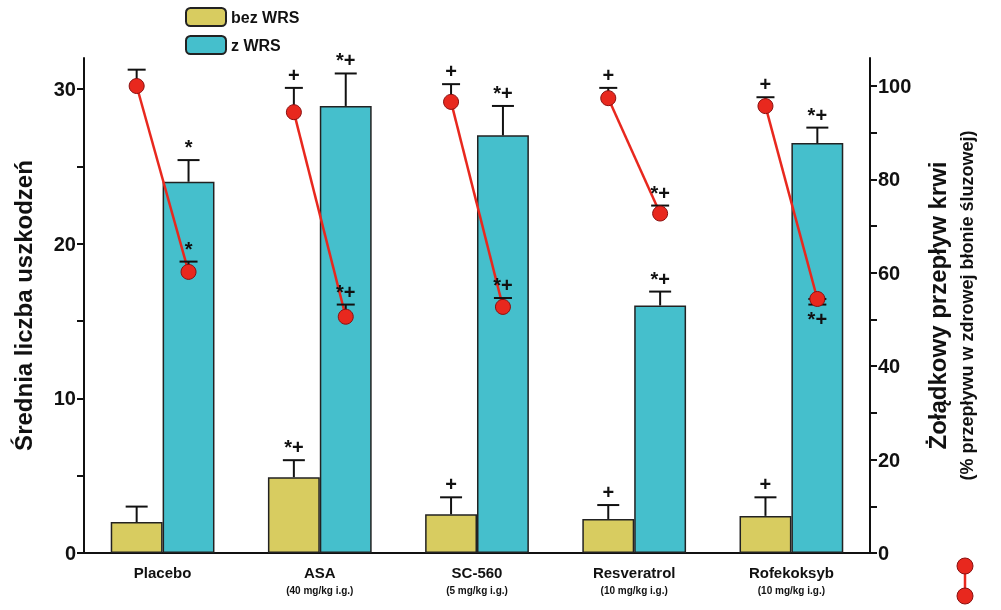 This screenshot has width=1001, height=610. What do you see at coordinates (791, 579) in the screenshot?
I see `x-tick-label: Rofekoksyb (10 mg/kg i.g.)` at bounding box center [791, 579].